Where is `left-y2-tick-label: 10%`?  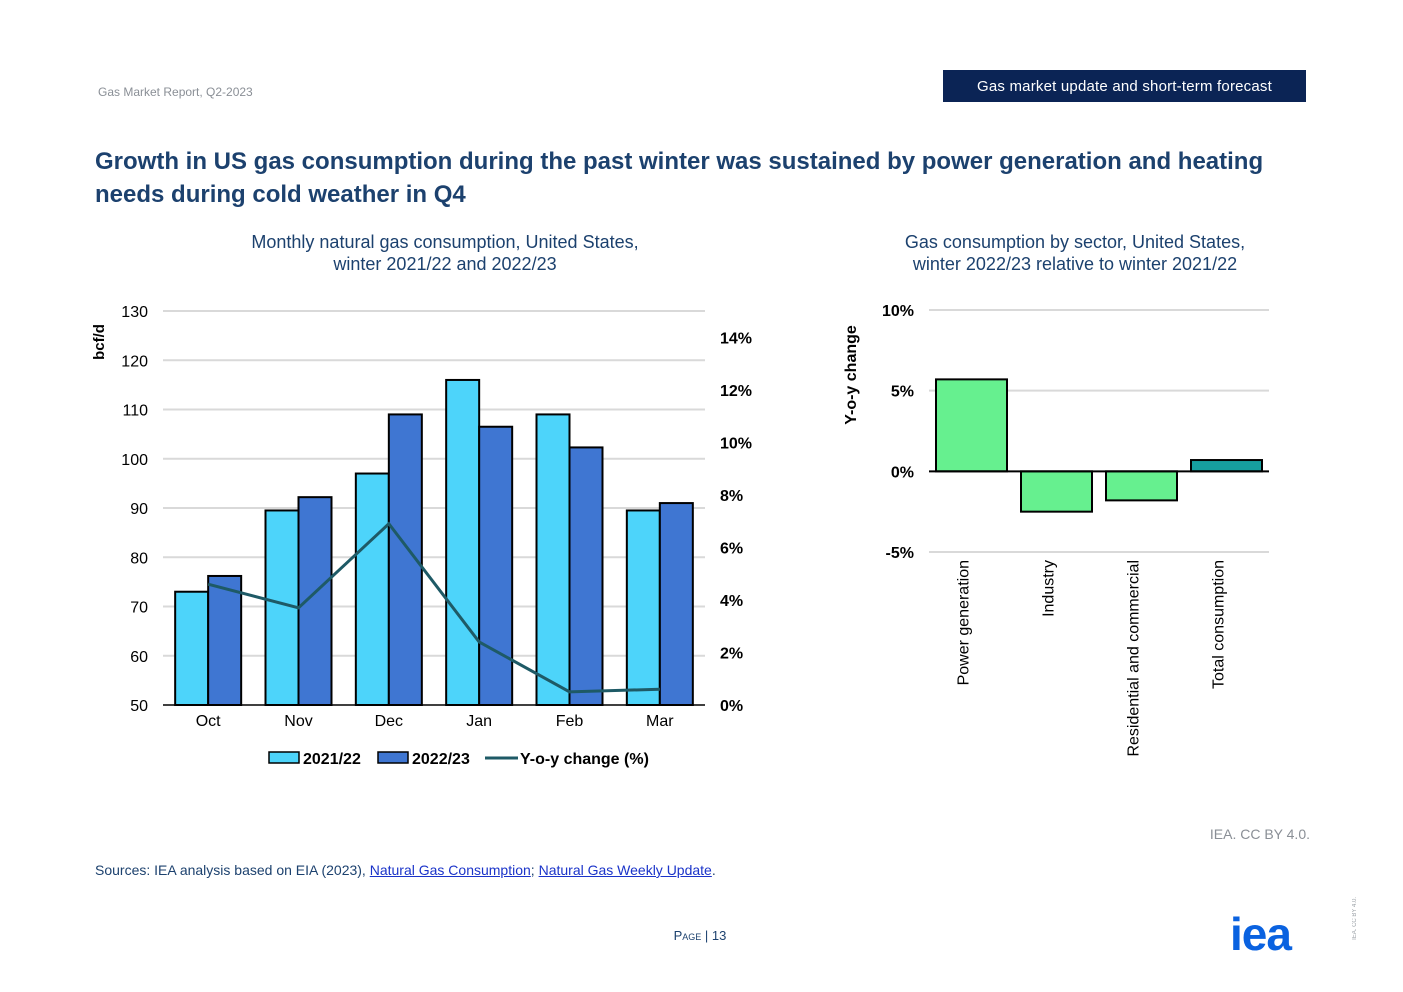
left-y2-tick-label: 10% is located at coordinates (736, 443).